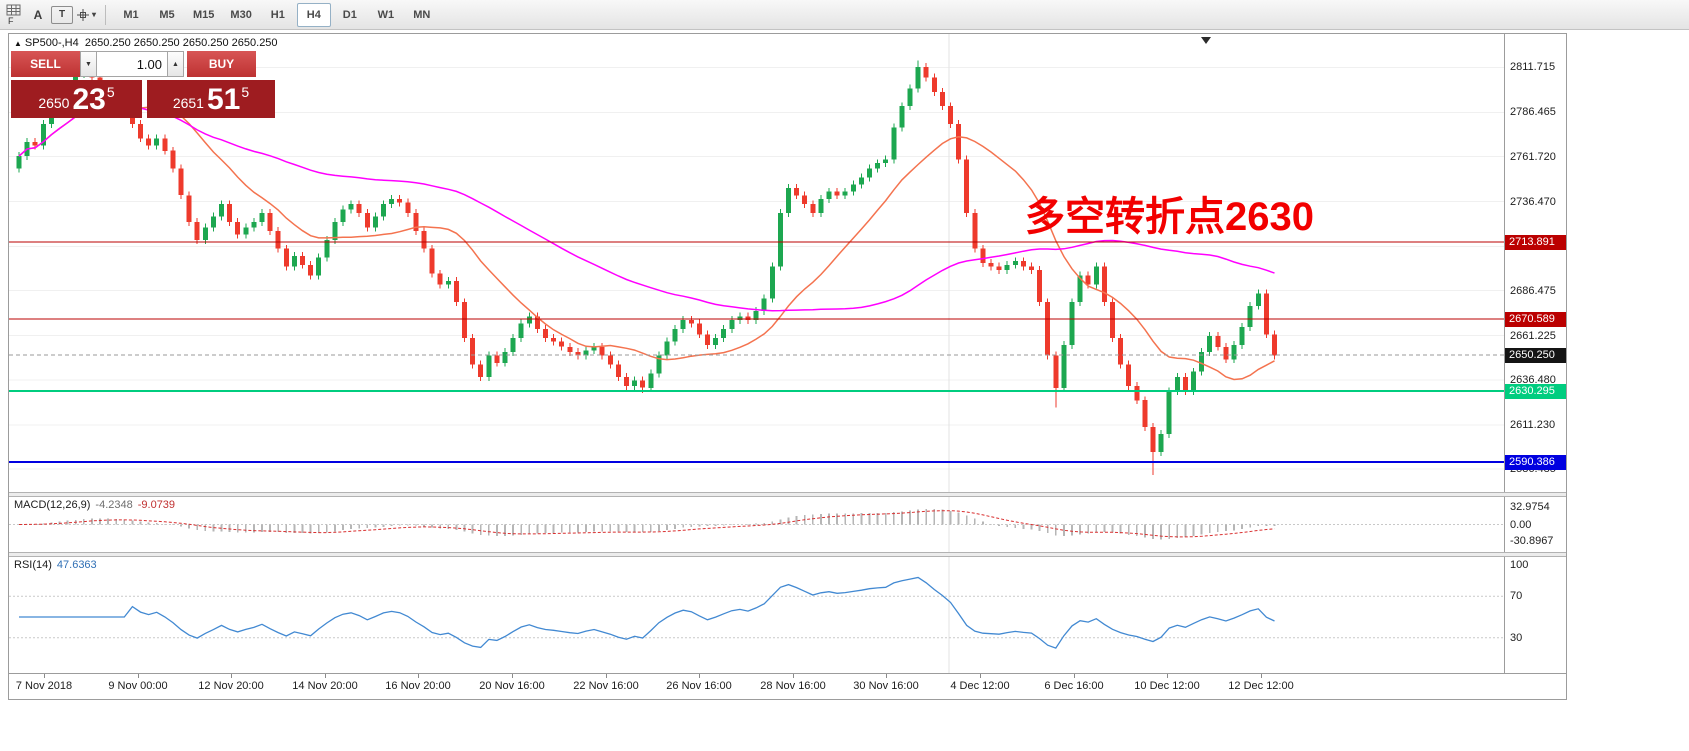 The width and height of the screenshot is (1689, 751). I want to click on text-tool-button: A, so click(38, 14).